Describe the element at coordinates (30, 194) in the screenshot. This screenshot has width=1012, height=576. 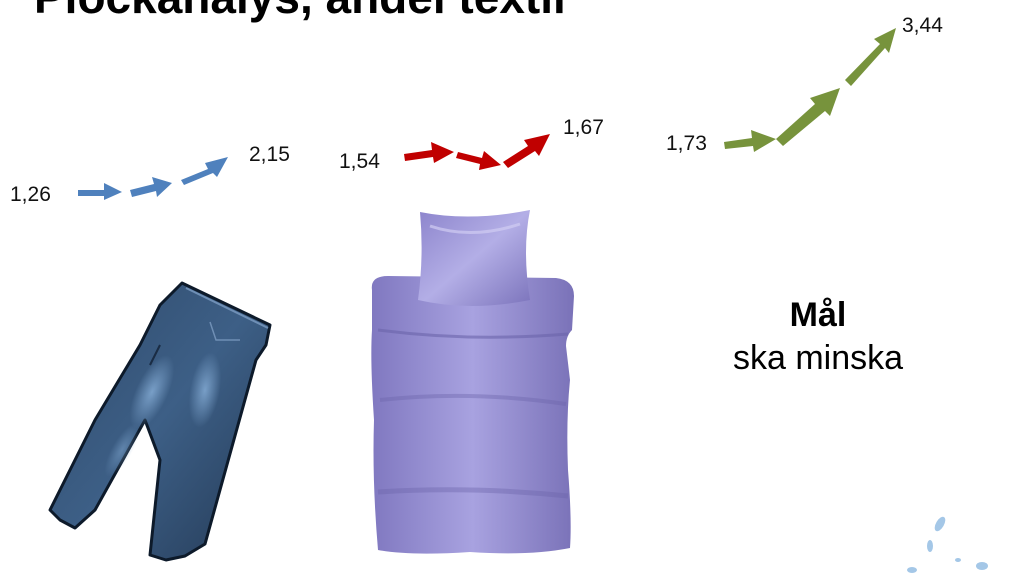
I see `jeans-start-value: 1,26` at that location.